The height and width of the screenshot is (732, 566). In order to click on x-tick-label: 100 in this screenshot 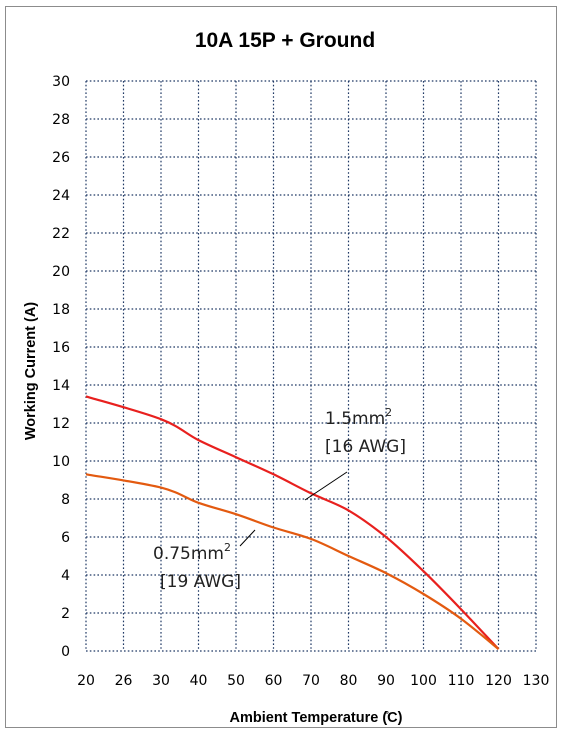, I will do `click(423, 681)`.